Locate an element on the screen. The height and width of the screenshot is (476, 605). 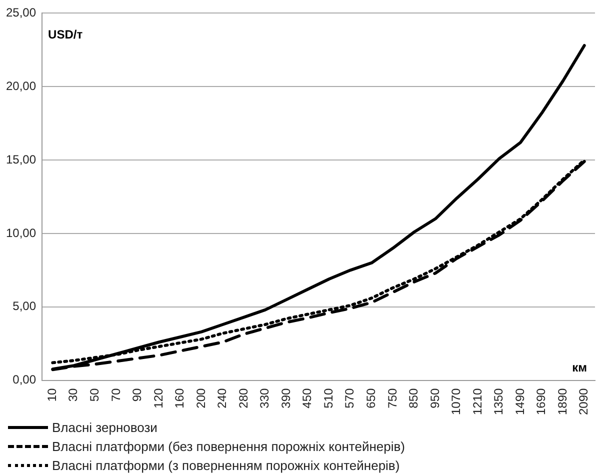
x-tick-label: 200 is located at coordinates (201, 398).